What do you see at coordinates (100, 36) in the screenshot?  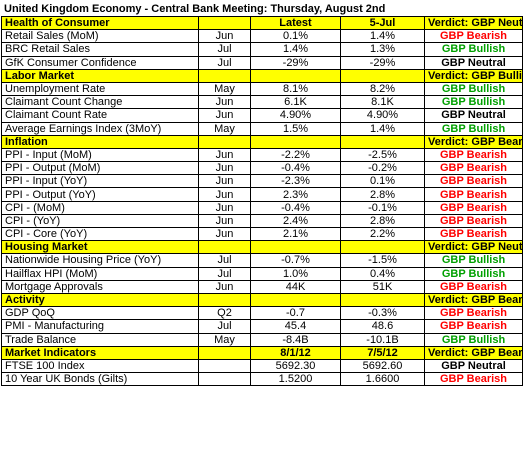 I see `indicator-name: Retail Sales (MoM)` at bounding box center [100, 36].